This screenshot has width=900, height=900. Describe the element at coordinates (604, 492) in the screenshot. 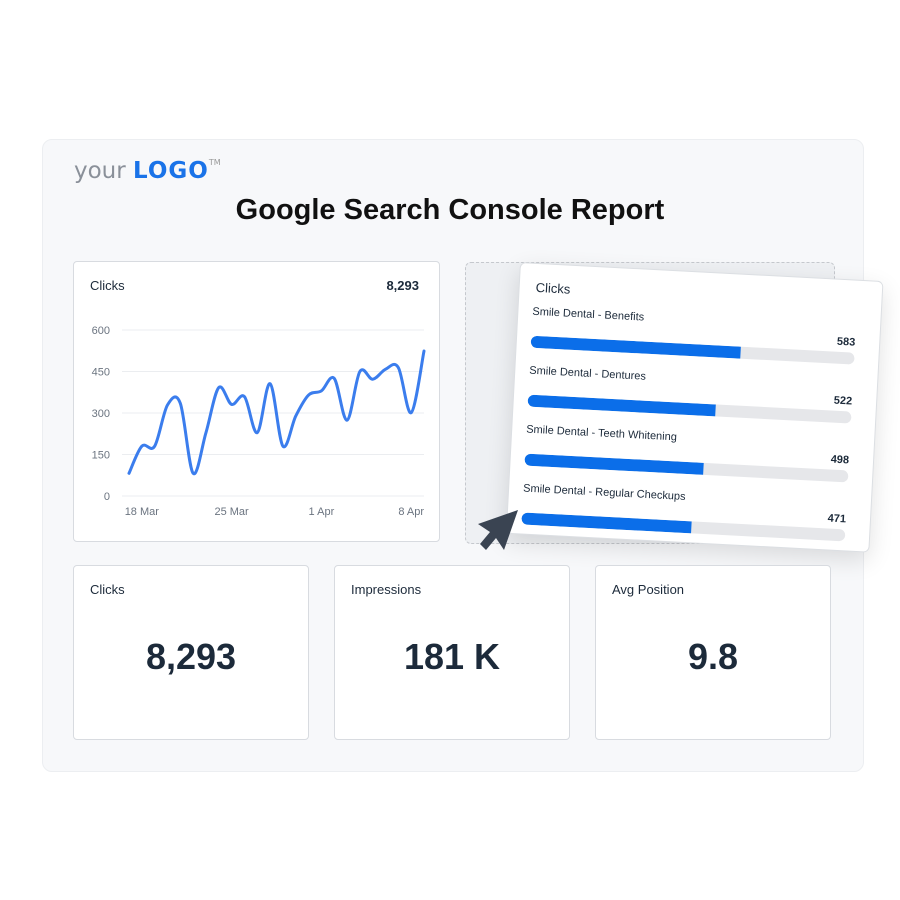

I see `bar-label: Smile Dental - Regular Checkups` at that location.